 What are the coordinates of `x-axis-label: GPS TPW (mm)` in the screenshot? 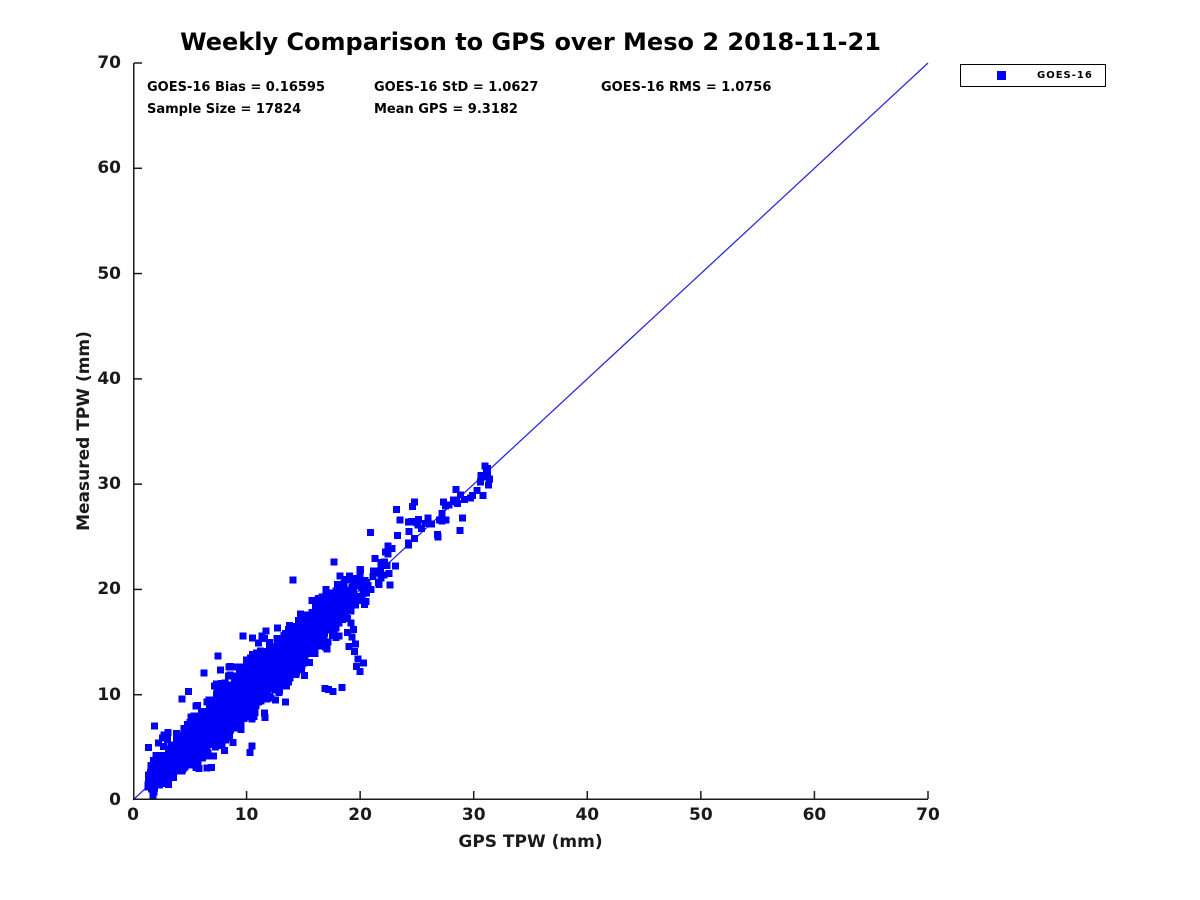 It's located at (530, 842).